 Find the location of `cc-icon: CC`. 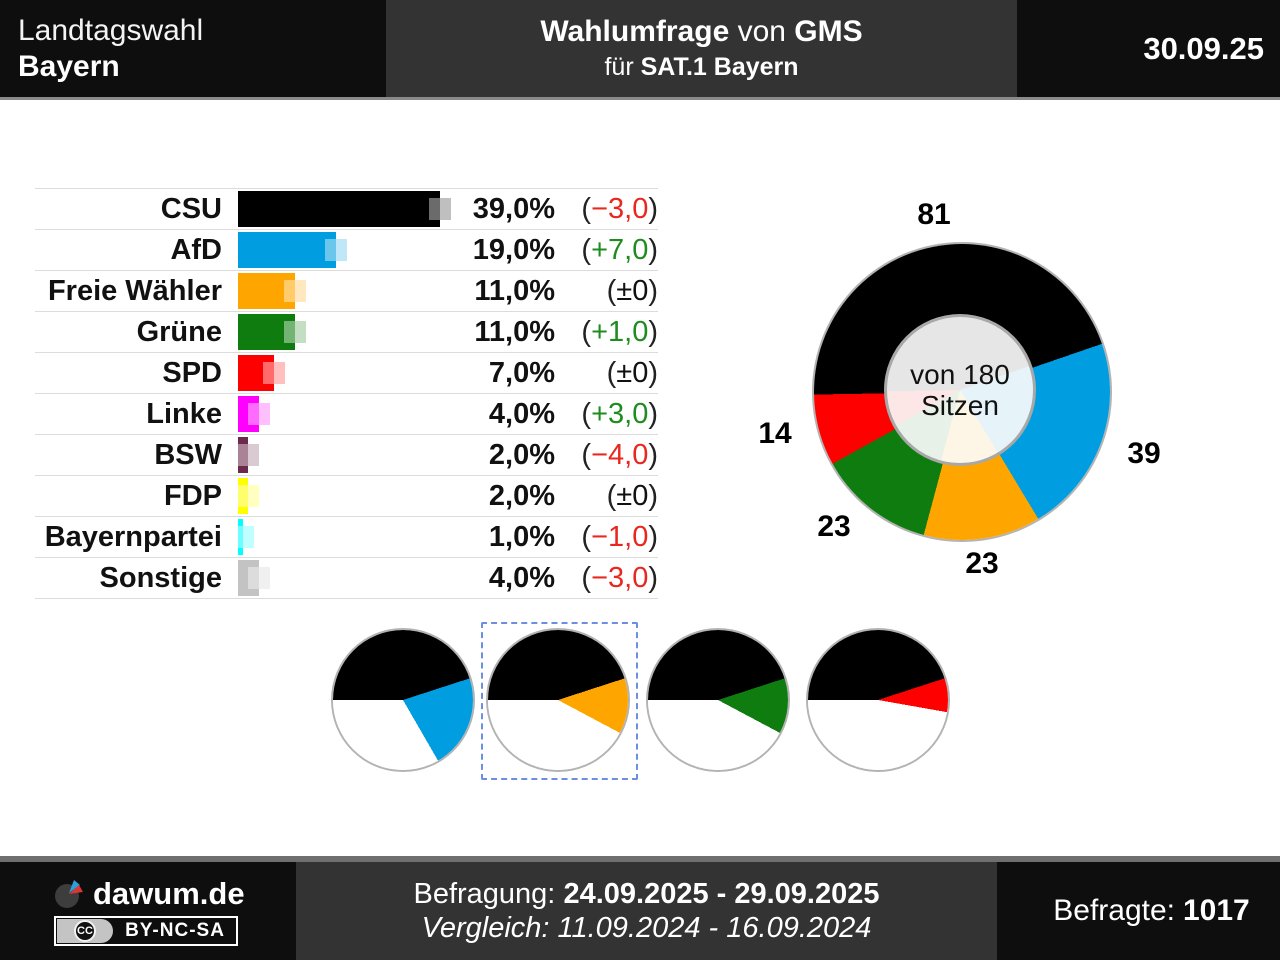

cc-icon: CC is located at coordinates (85, 931).